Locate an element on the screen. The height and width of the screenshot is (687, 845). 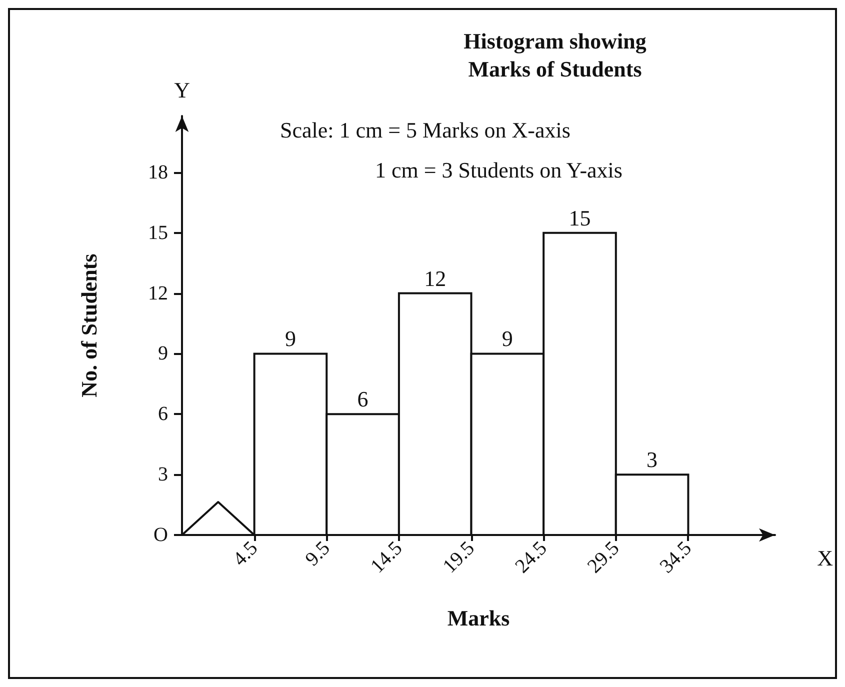
annotation: Scale: 1 cm = 5 Marks on X-axis is located at coordinates (425, 130).